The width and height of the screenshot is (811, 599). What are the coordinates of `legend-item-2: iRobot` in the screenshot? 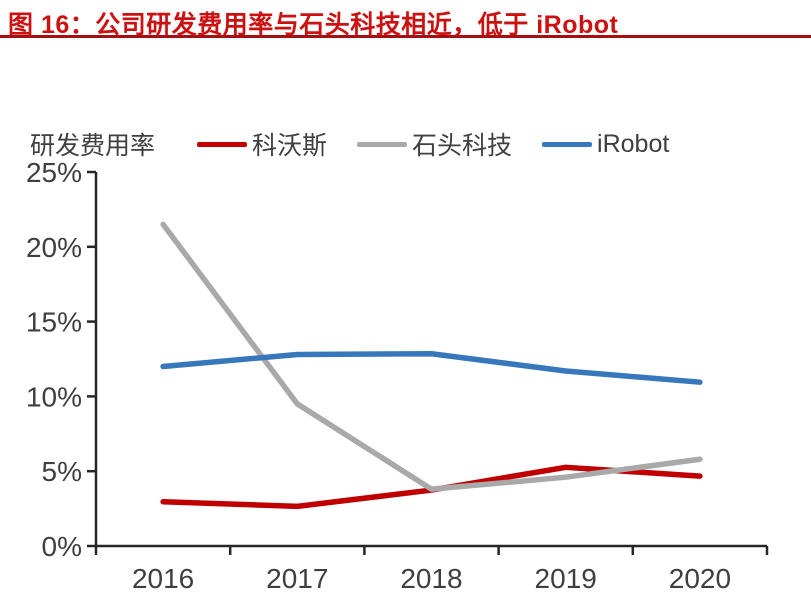 It's located at (605, 144).